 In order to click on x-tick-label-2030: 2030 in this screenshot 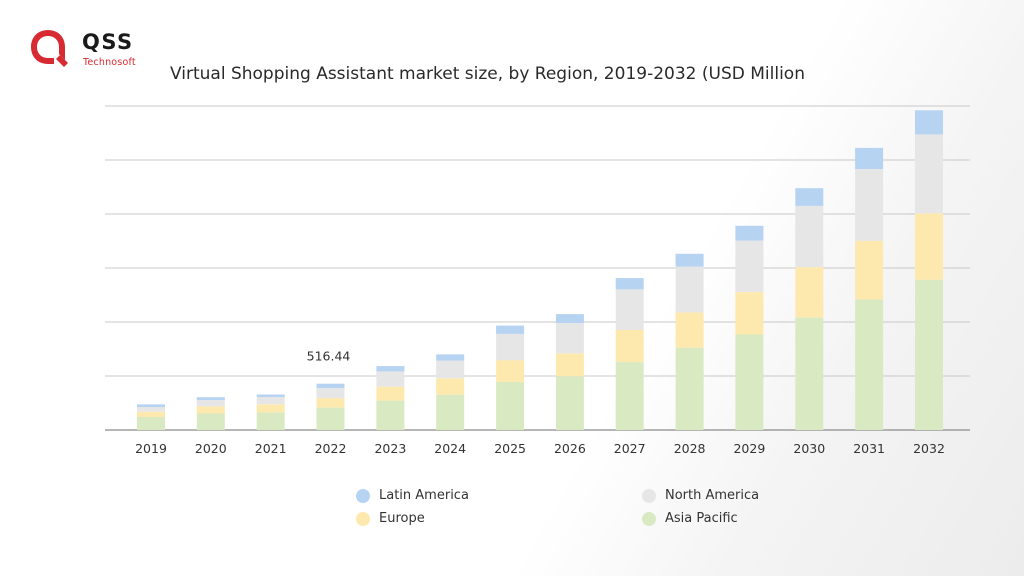, I will do `click(809, 448)`.